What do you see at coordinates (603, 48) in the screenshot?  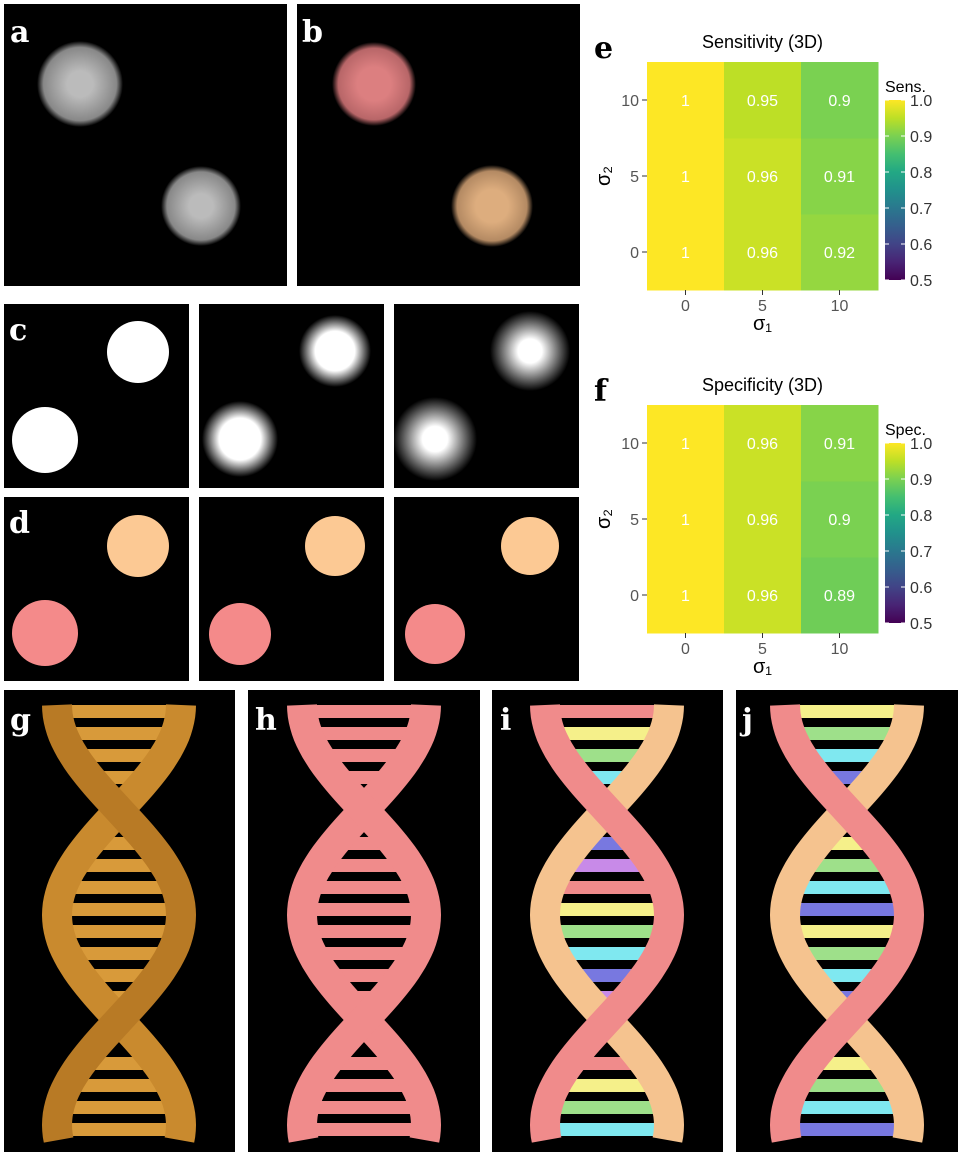 I see `panel-label: e` at bounding box center [603, 48].